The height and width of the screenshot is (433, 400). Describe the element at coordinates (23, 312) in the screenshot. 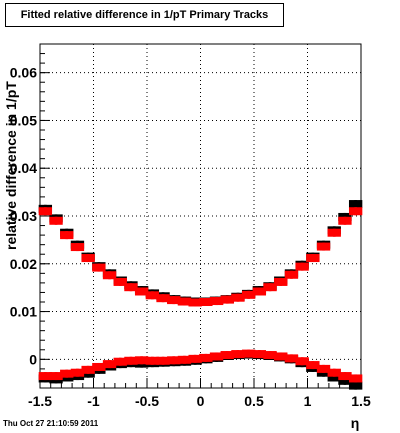

I see `y-tick-label: 0.01` at that location.